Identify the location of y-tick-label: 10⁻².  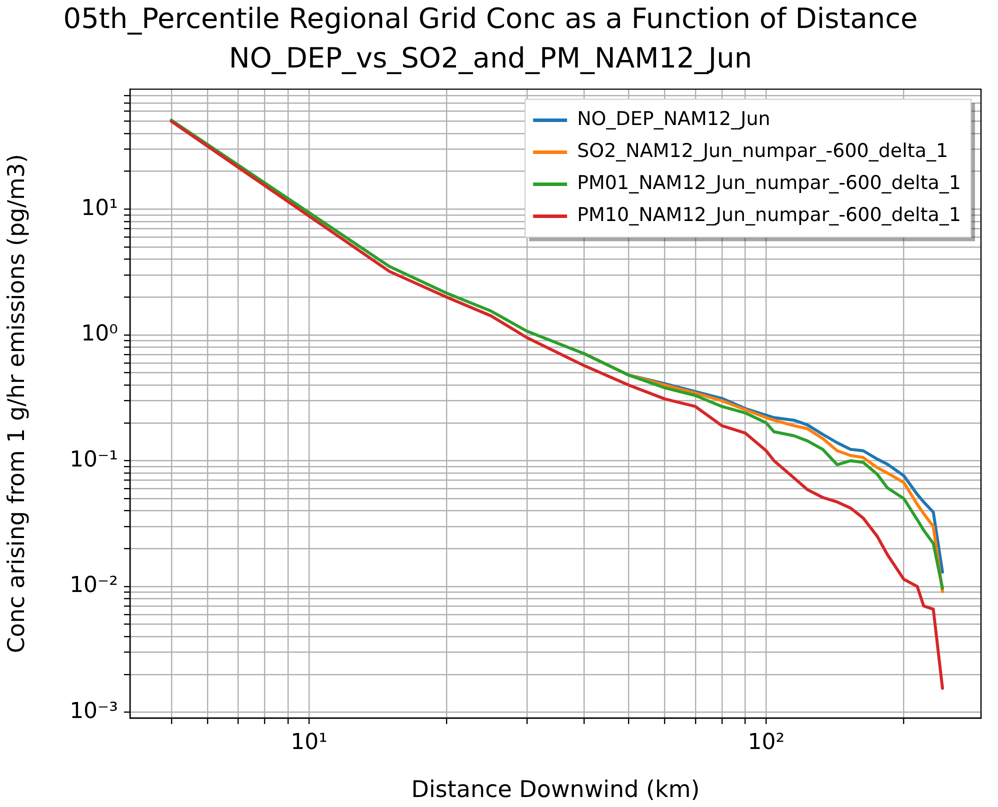
(94, 585).